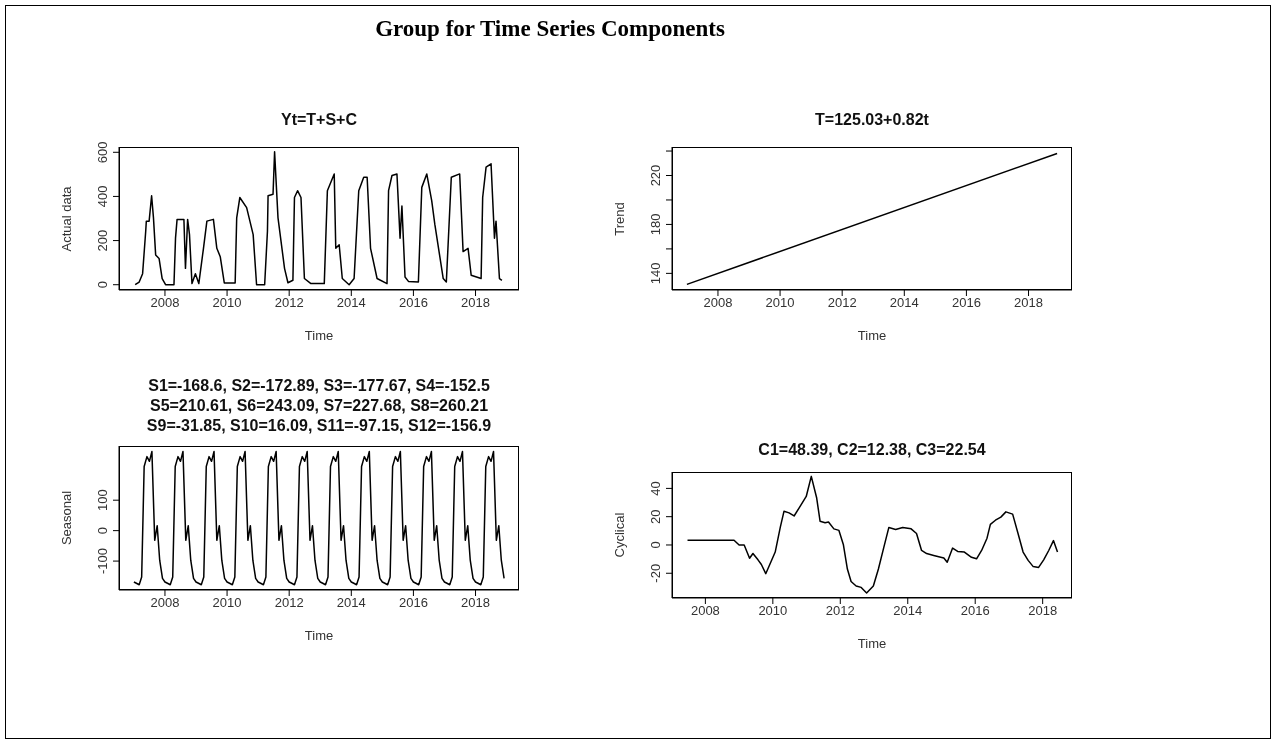  I want to click on y-tick-label: 600, so click(102, 152).